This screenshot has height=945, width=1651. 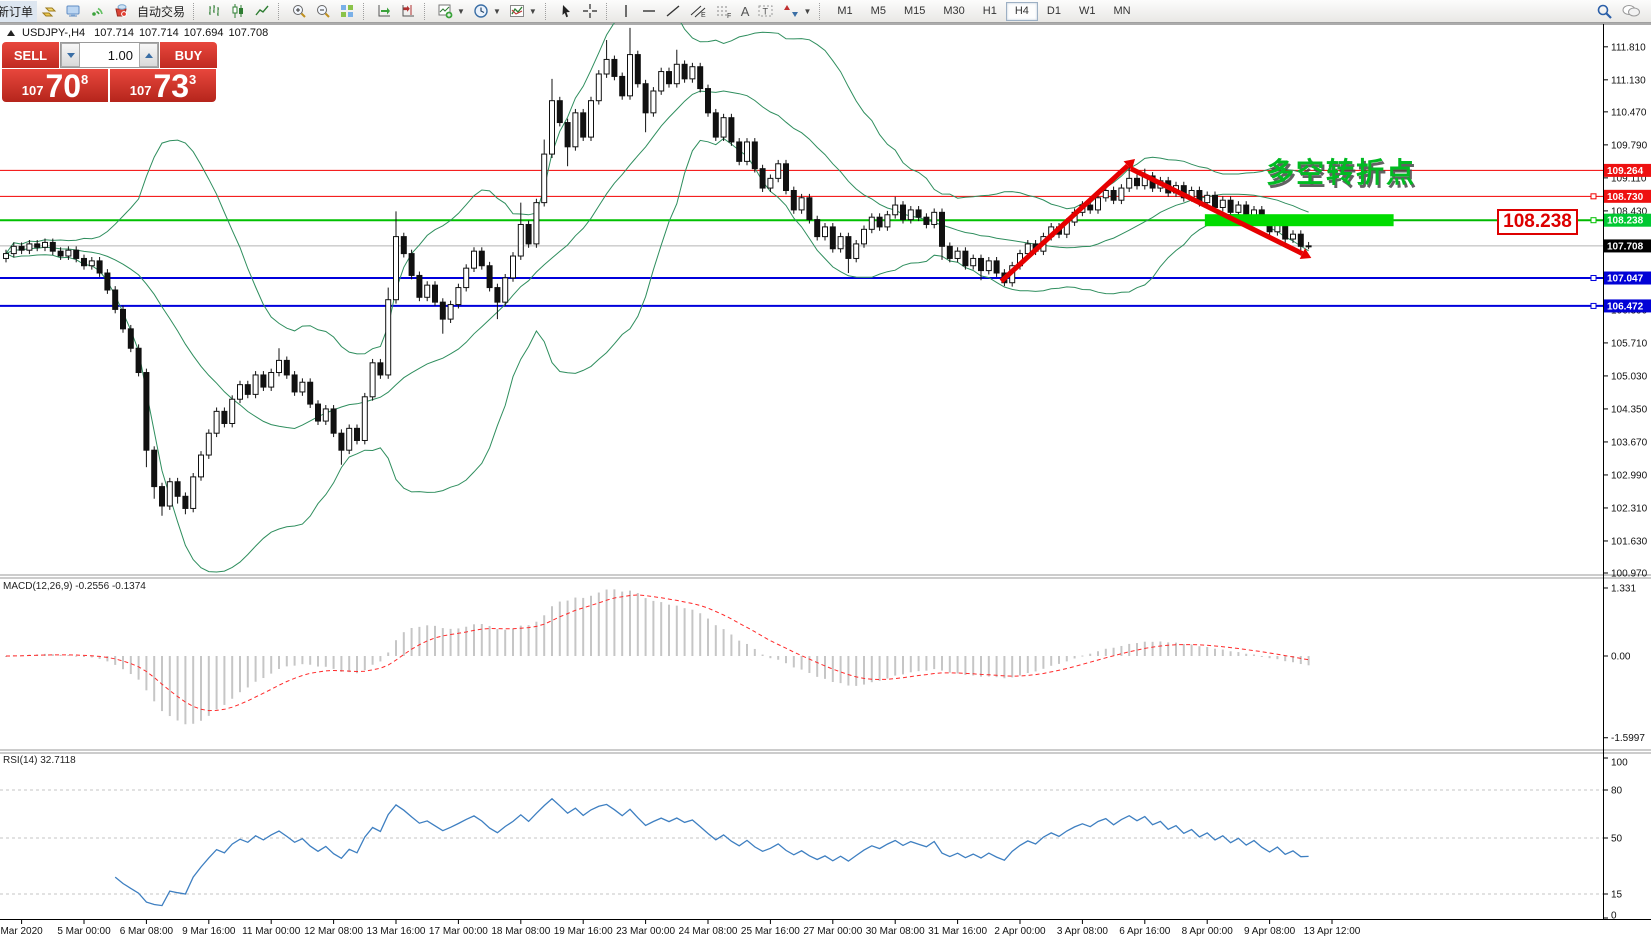 I want to click on auto-scroll-button, so click(x=384, y=11).